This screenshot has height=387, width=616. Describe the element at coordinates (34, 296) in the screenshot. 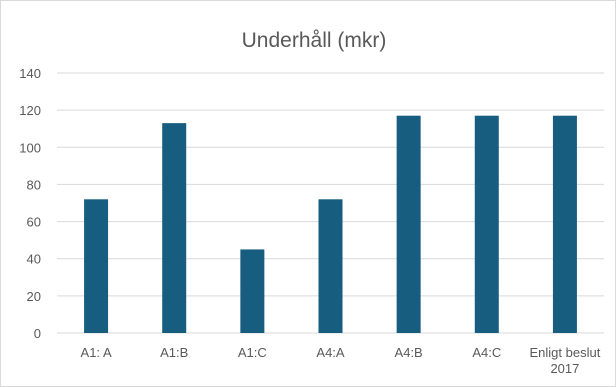

I see `y-tick-label: 20` at that location.